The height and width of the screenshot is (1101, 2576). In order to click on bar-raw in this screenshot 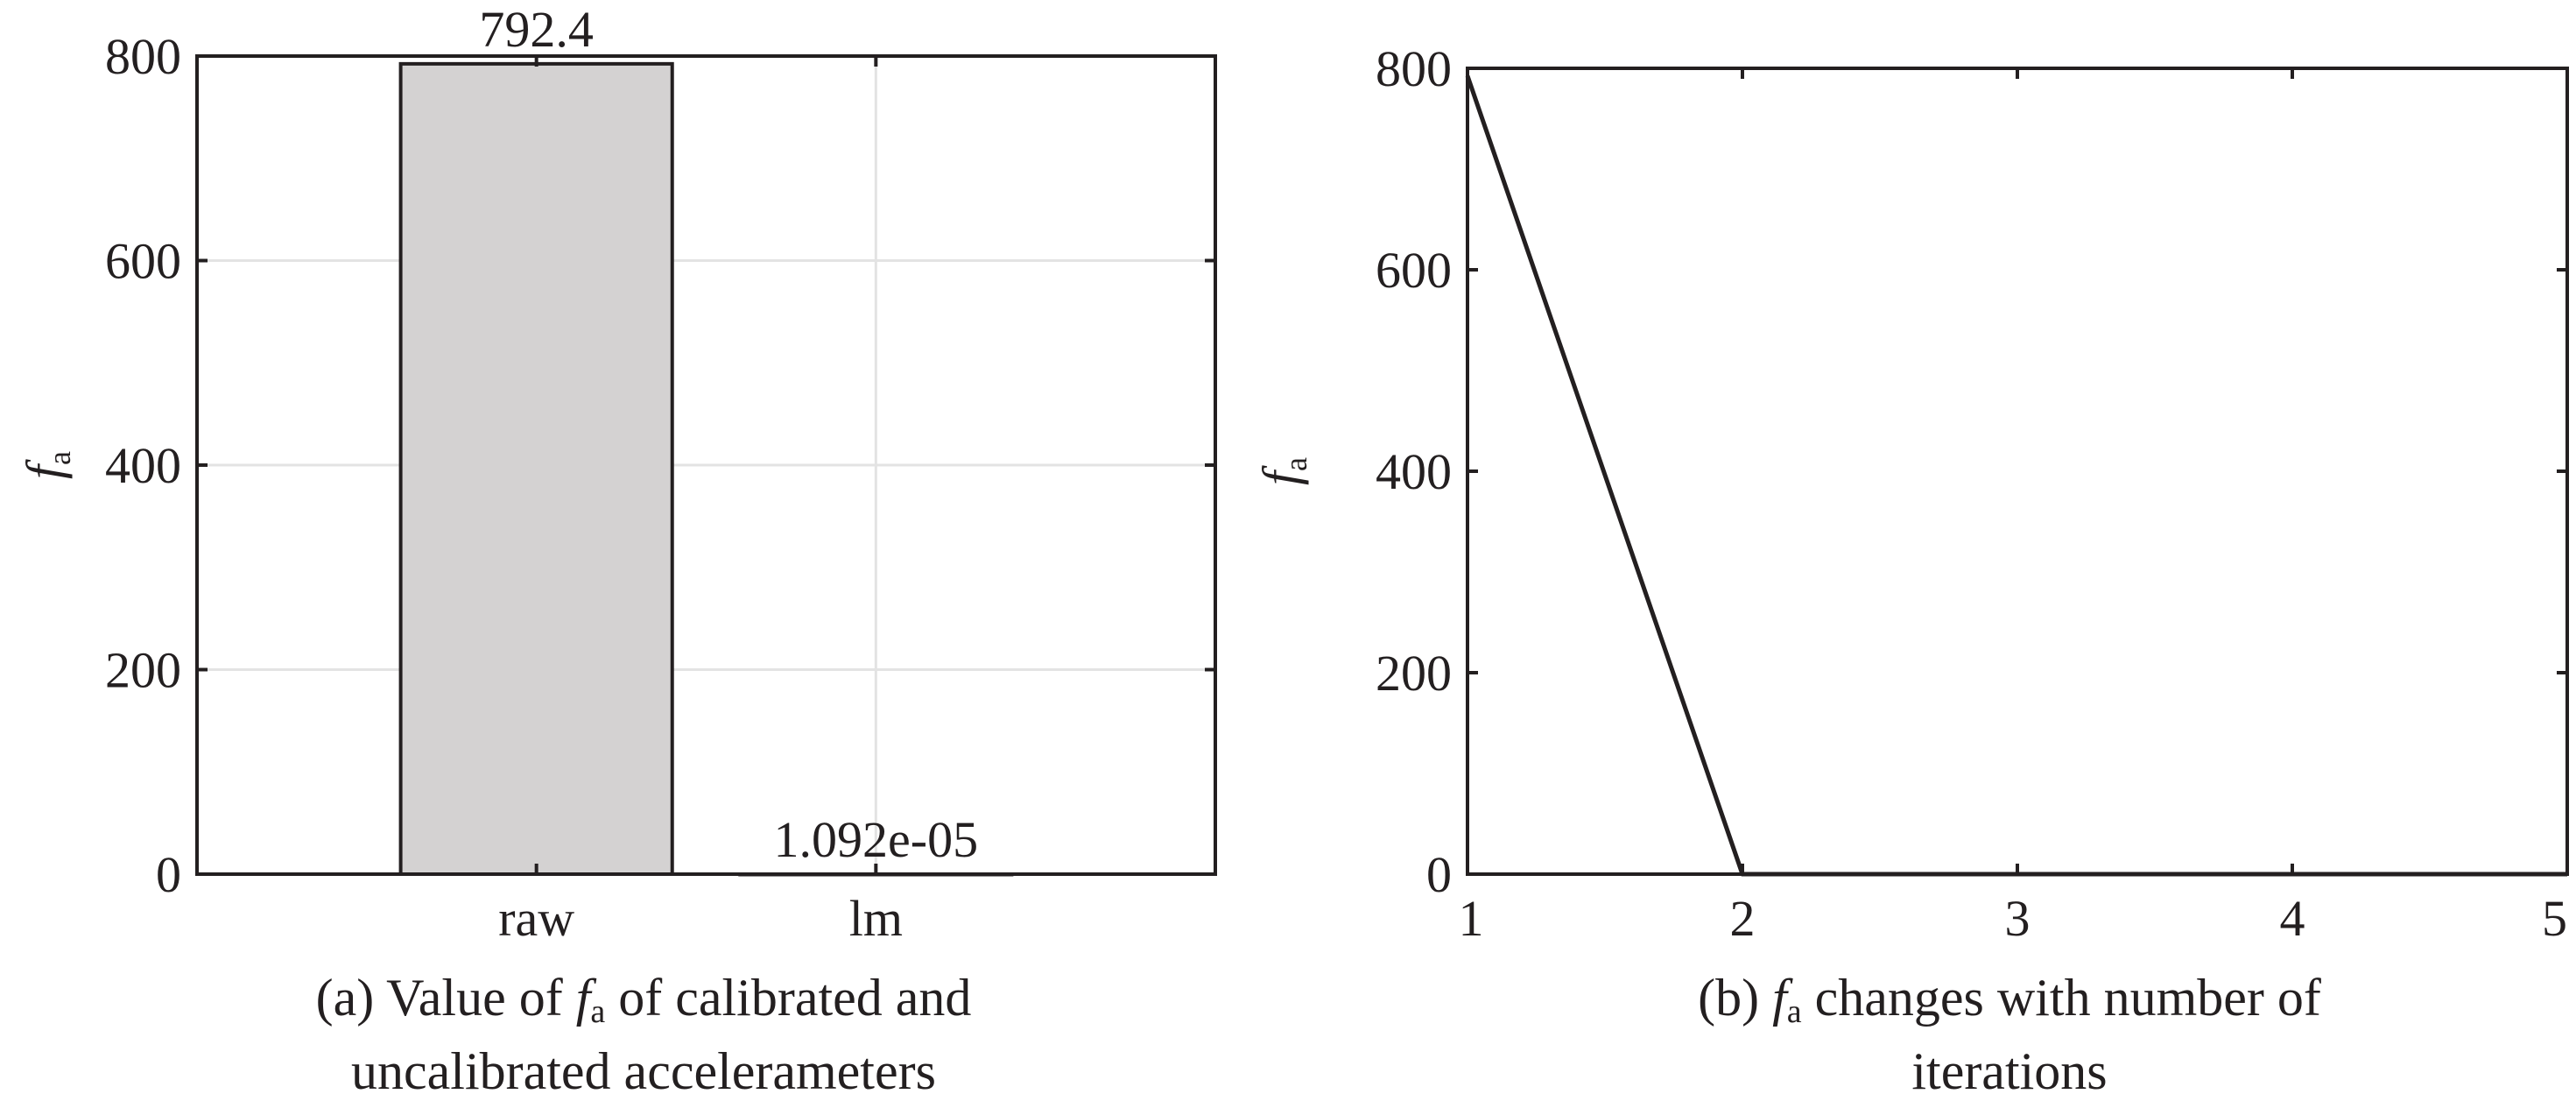, I will do `click(536, 469)`.